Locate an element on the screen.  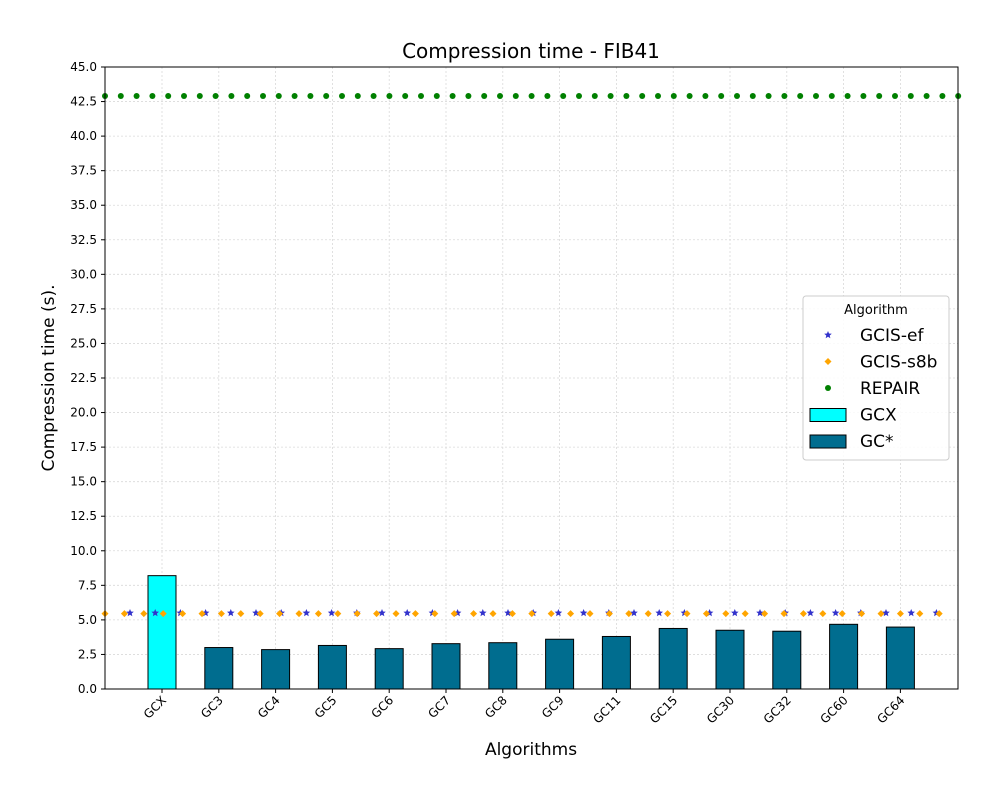
x-tick-label: GC3 is located at coordinates (212, 707).